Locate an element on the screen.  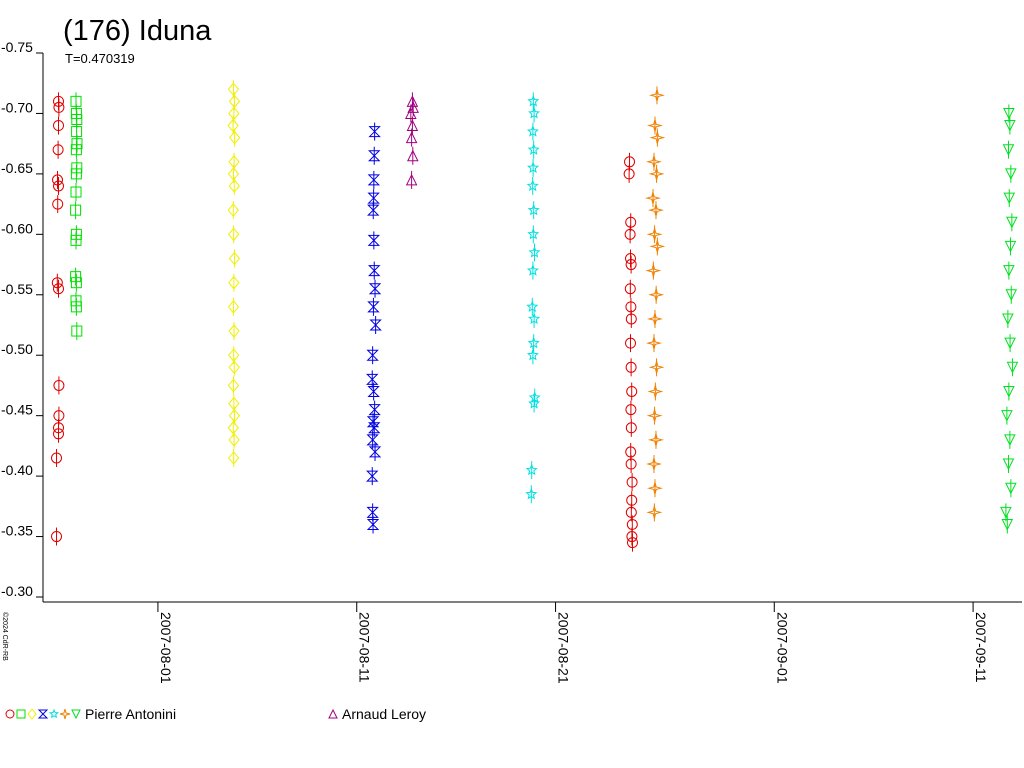
x-tick-label: 2007-08-21 is located at coordinates (564, 648).